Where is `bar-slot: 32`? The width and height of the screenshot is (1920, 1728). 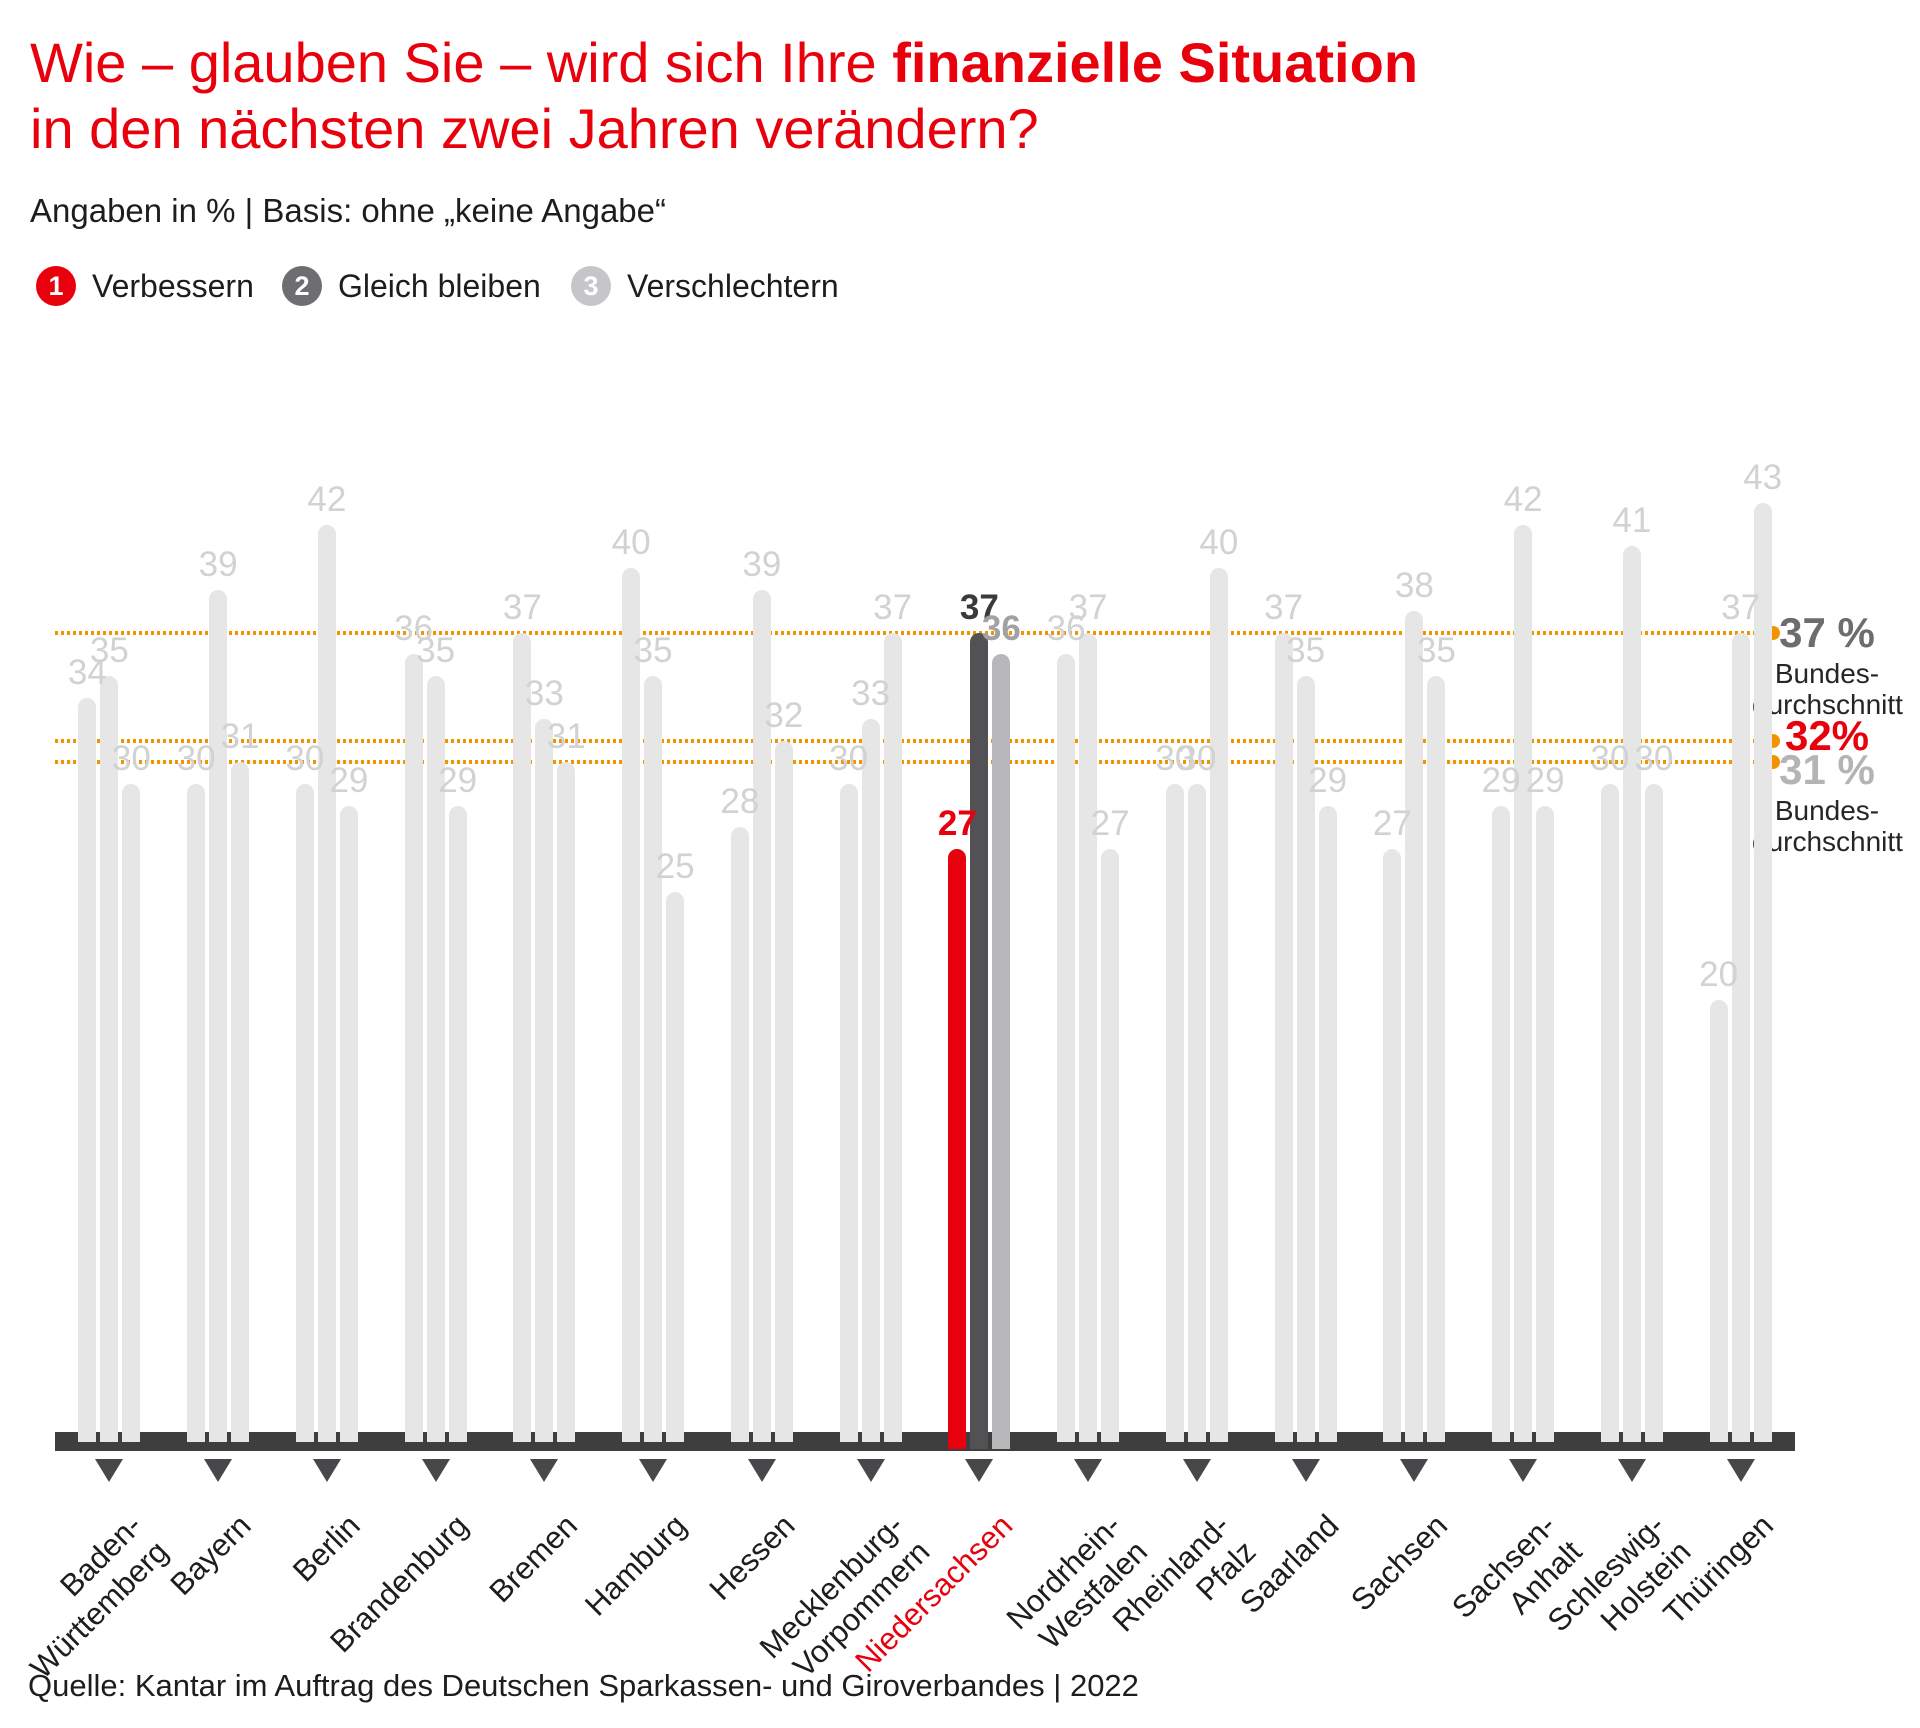 bar-slot: 32 is located at coordinates (783, 1069).